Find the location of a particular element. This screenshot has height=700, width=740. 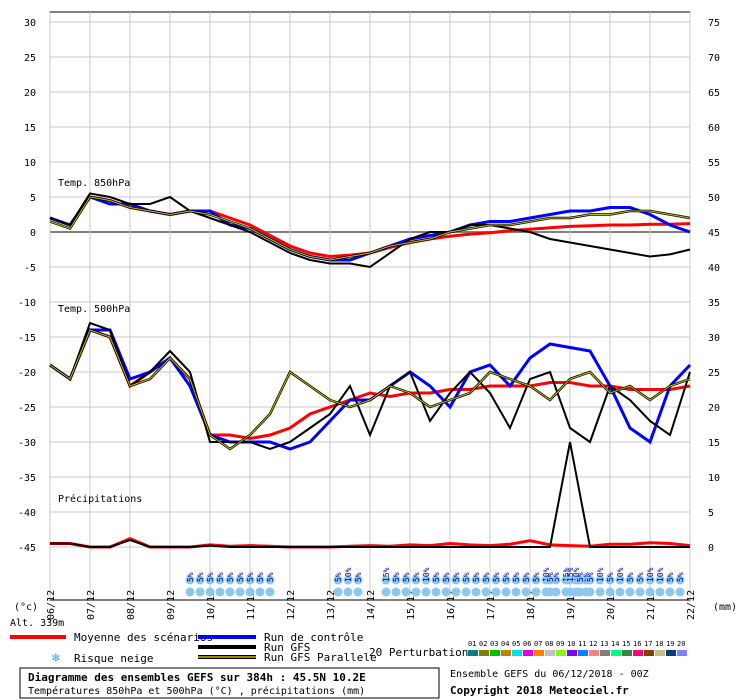

left-tick-label: -20 is located at coordinates (27, 373).